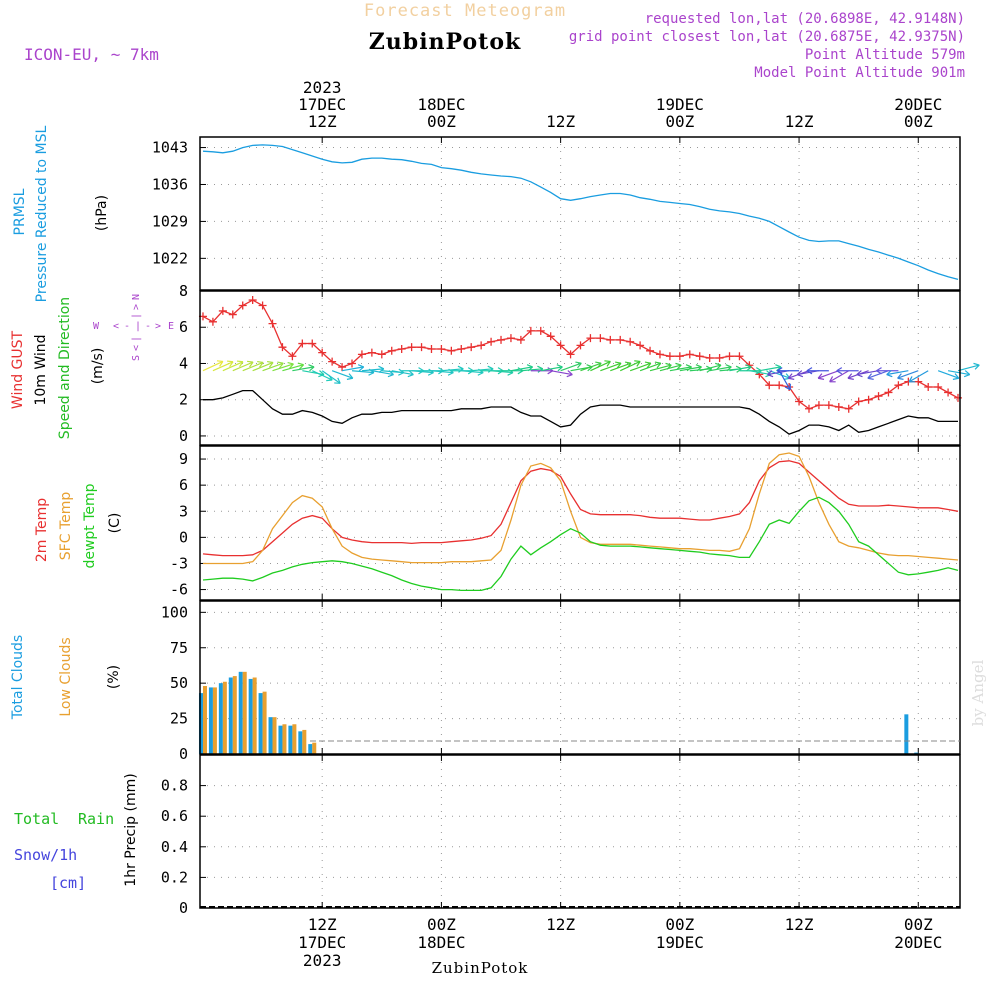  I want to click on legend-rain: Rain, so click(96, 819).